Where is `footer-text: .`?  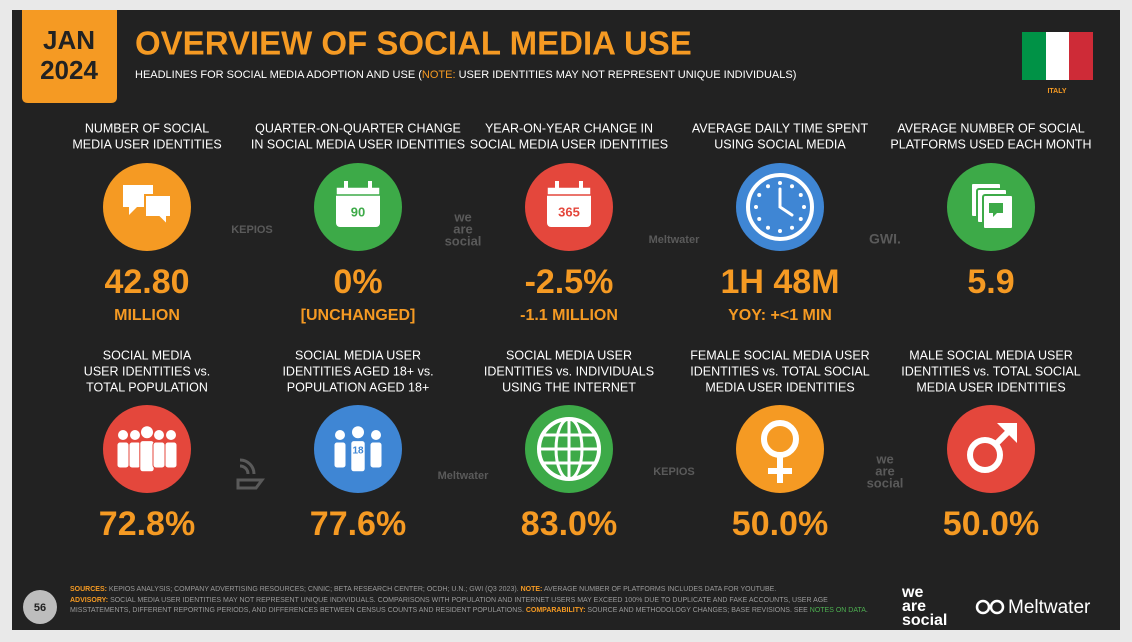 footer-text: . is located at coordinates (866, 610).